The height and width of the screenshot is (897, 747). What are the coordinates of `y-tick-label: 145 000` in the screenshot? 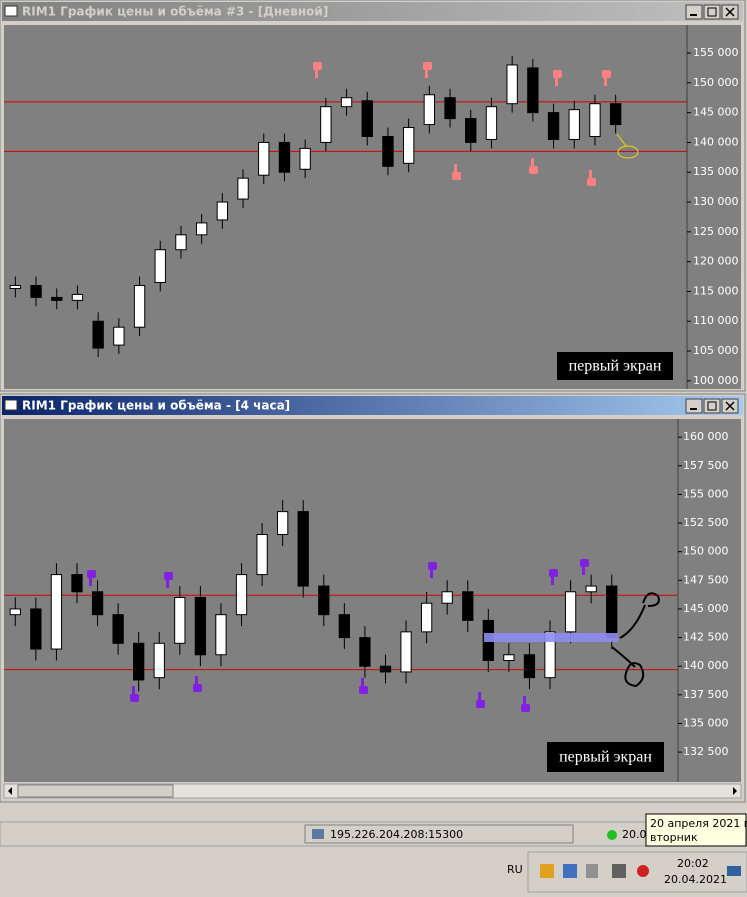 It's located at (706, 608).